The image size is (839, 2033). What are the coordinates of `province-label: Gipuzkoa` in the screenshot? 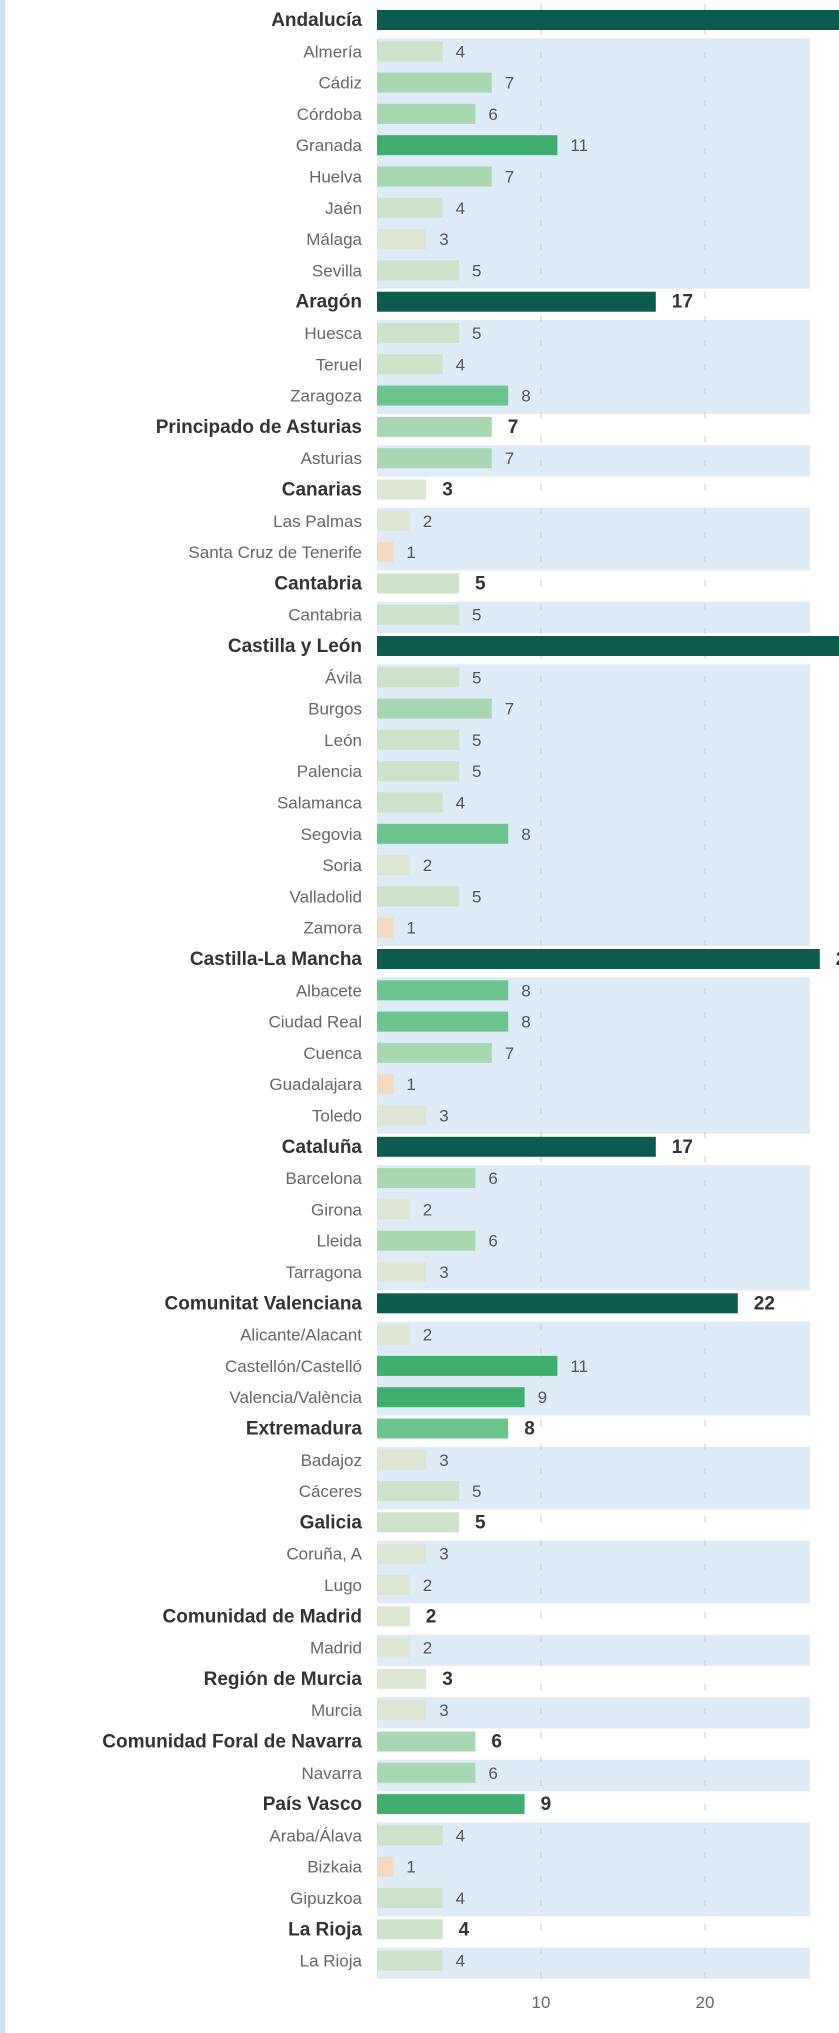 It's located at (326, 1898).